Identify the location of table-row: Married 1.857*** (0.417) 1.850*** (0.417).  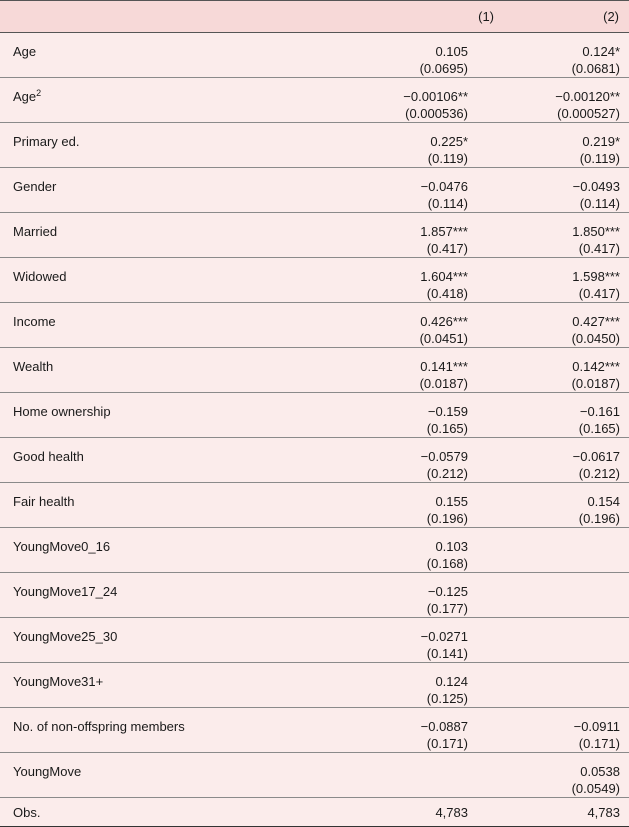
(314, 235).